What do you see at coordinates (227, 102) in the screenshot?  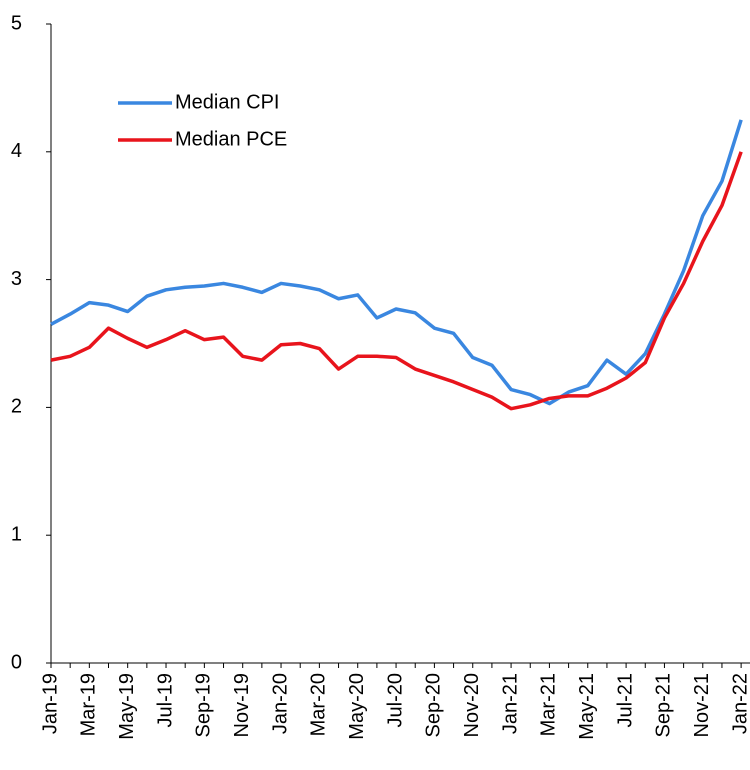 I see `legend-label: Median CPI` at bounding box center [227, 102].